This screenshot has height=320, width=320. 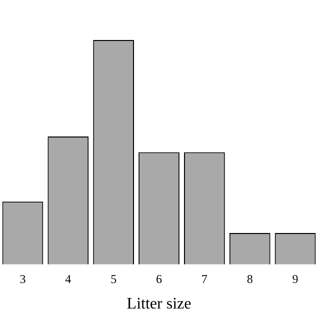 What do you see at coordinates (159, 279) in the screenshot?
I see `x-tick-label: 6` at bounding box center [159, 279].